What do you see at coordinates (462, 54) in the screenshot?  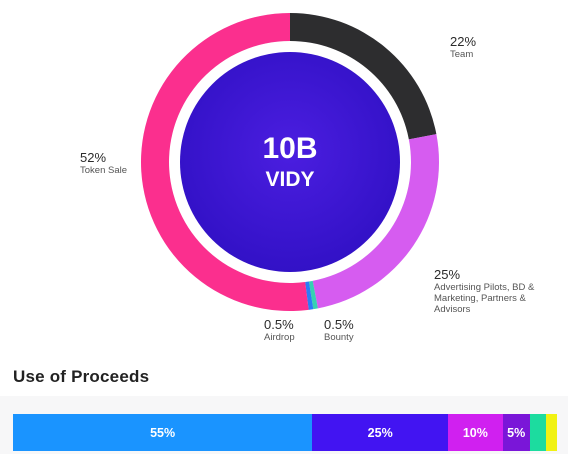 I see `slice-desc: Team` at bounding box center [462, 54].